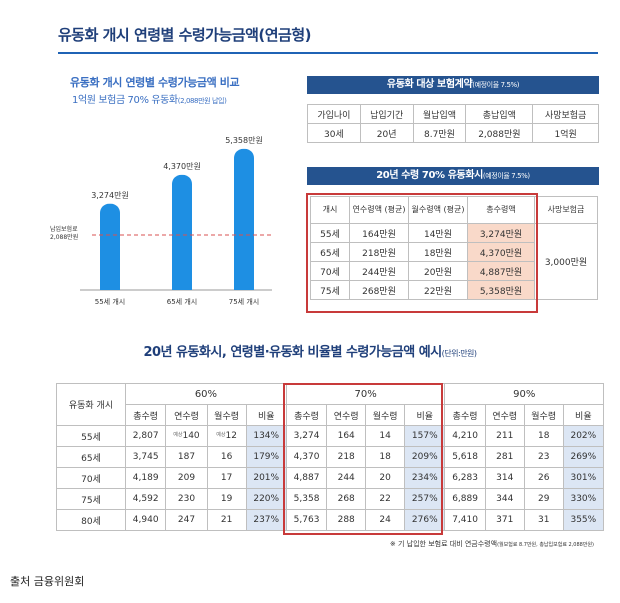 The image size is (620, 603). Describe the element at coordinates (184, 35) in the screenshot. I see `page-title: 유동화 개시 연령별 수령가능금액(연금형)` at that location.